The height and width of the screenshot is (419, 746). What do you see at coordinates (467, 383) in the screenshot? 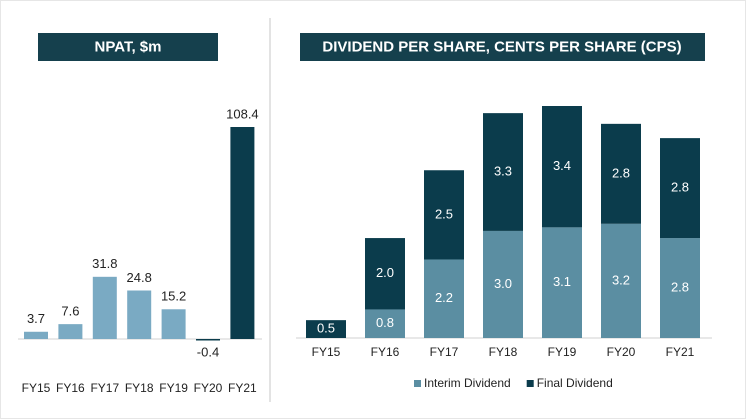
I see `legend-label: Interim Dividend` at bounding box center [467, 383].